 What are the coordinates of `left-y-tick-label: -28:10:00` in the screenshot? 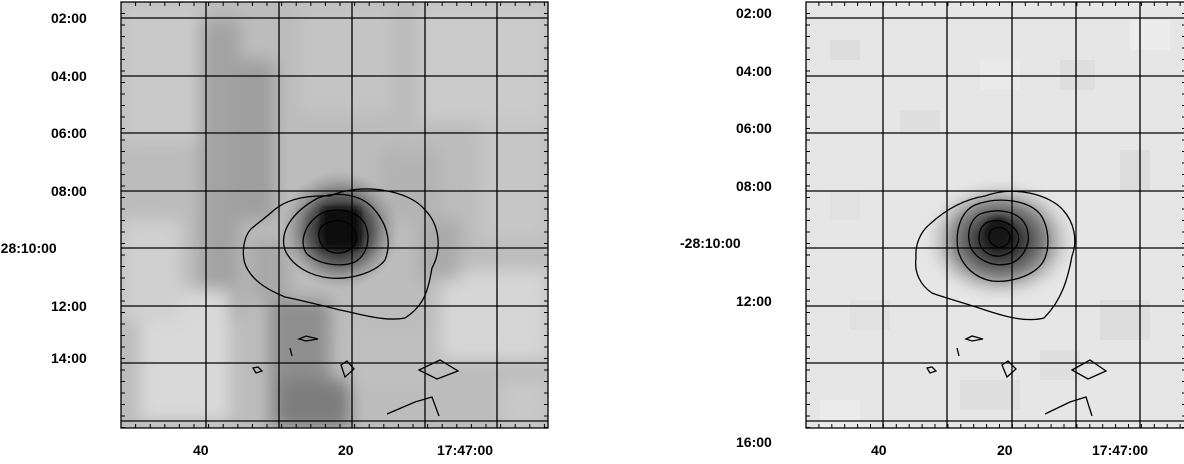 It's located at (28, 248).